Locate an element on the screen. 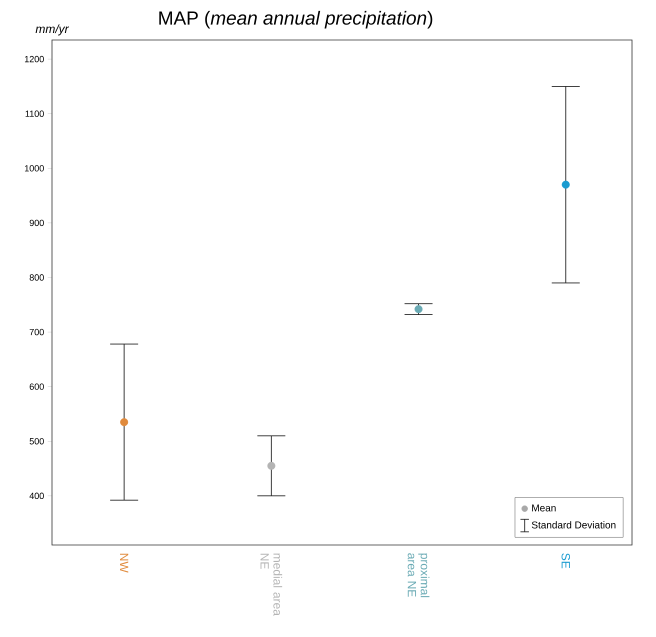 This screenshot has width=656, height=637. x-tick-label: SE is located at coordinates (566, 560).